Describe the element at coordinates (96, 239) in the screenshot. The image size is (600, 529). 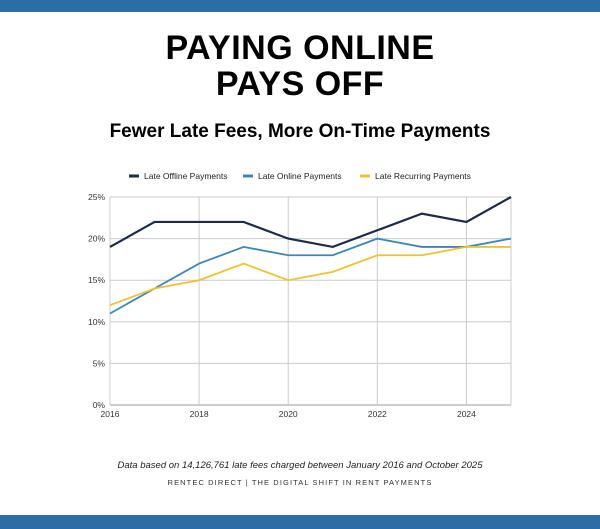
I see `y-tick-label: 20%` at that location.